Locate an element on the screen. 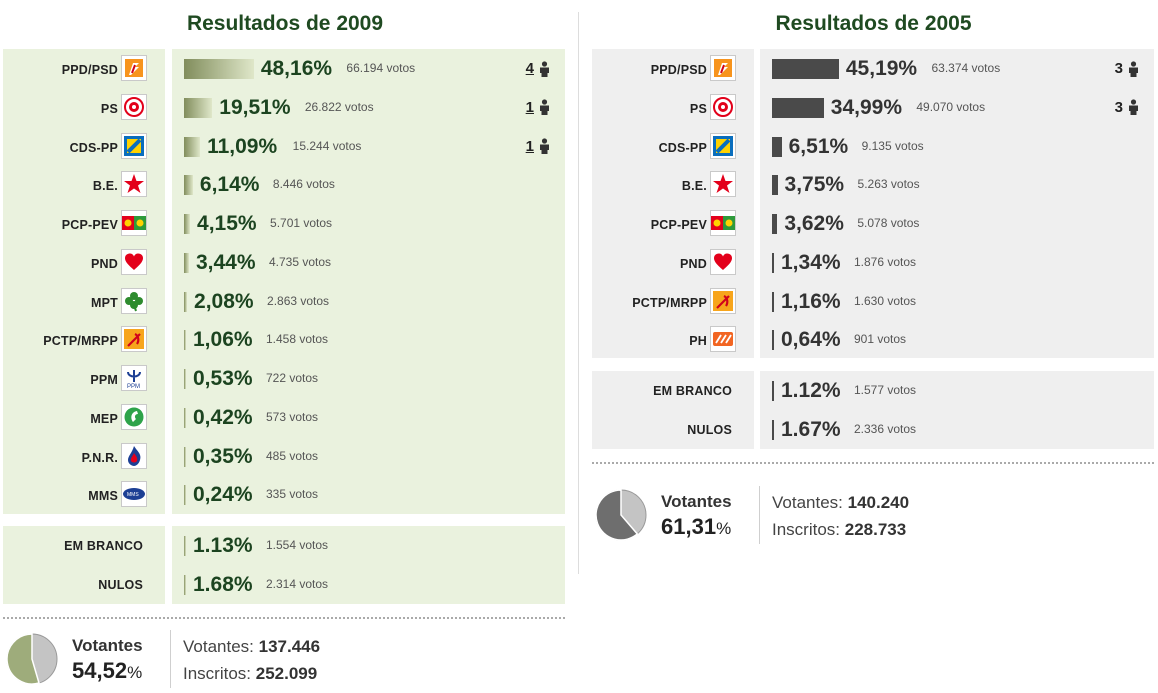 Image resolution: width=1158 pixels, height=693 pixels. registered-stat: Inscritos: 228.733 is located at coordinates (839, 530).